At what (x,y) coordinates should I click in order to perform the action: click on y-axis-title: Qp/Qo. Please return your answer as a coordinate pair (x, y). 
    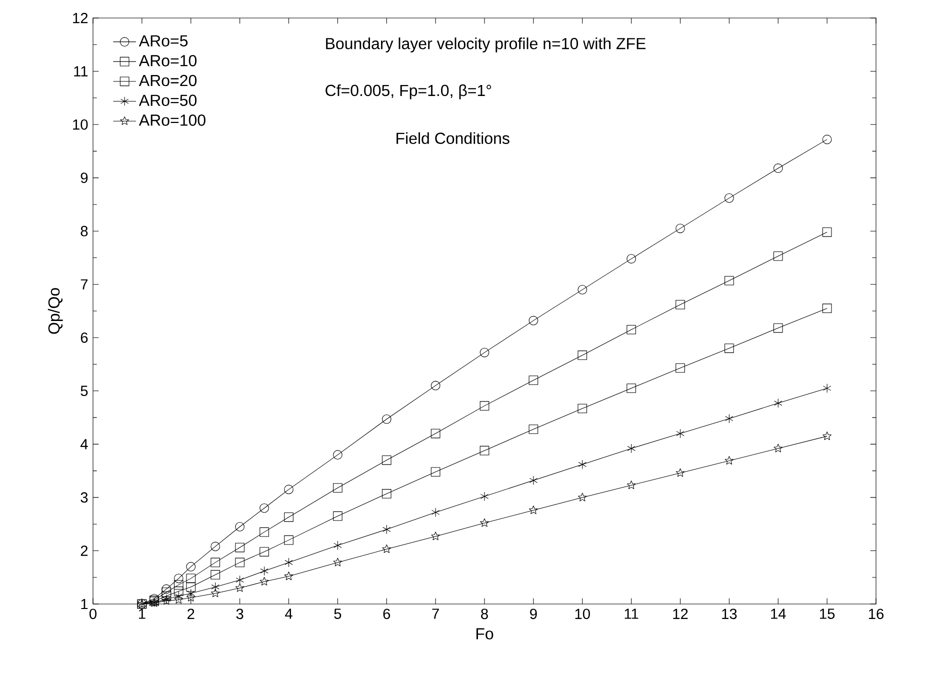
    Looking at the image, I should click on (55, 311).